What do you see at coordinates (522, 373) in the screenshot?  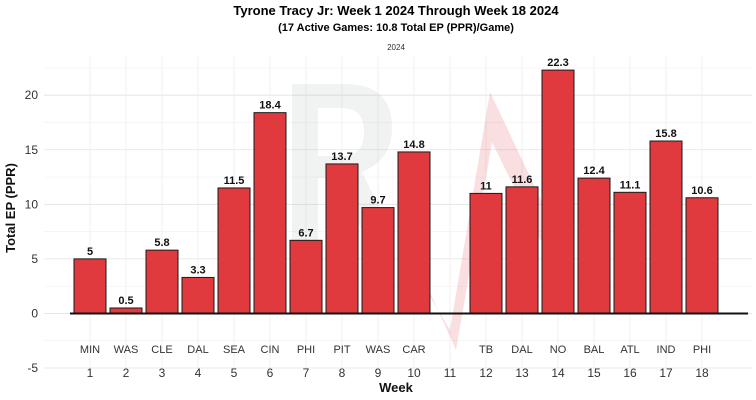 I see `x-tick-label: 13` at bounding box center [522, 373].